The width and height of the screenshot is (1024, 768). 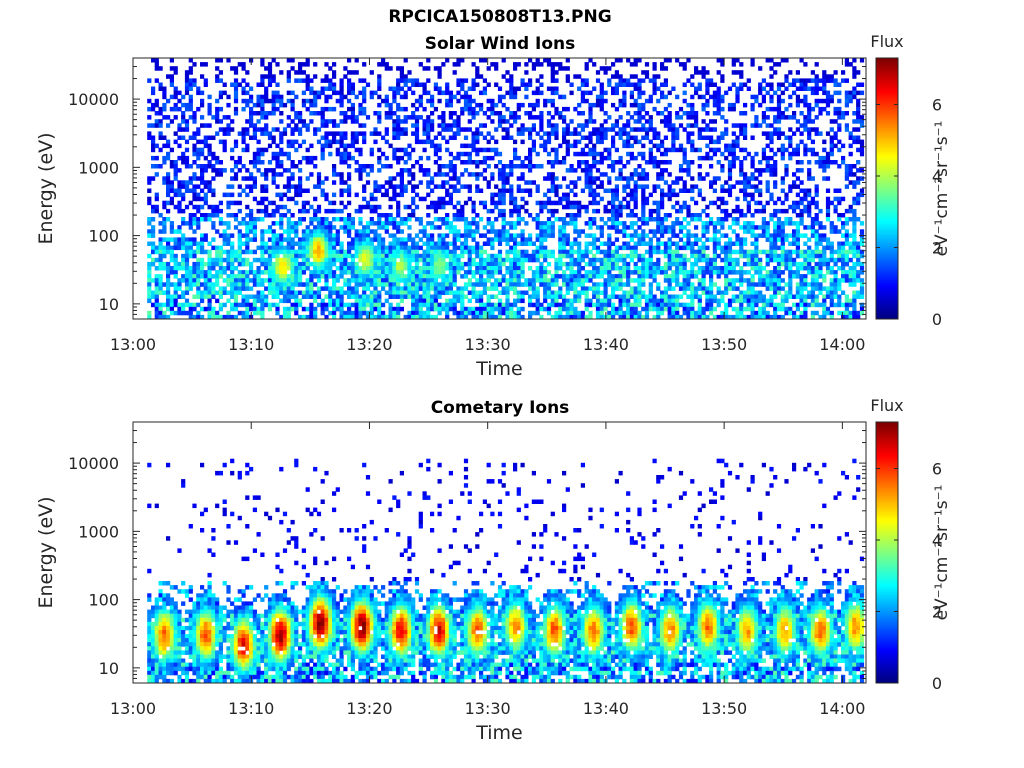 I want to click on colorbar-frame, so click(x=887, y=552).